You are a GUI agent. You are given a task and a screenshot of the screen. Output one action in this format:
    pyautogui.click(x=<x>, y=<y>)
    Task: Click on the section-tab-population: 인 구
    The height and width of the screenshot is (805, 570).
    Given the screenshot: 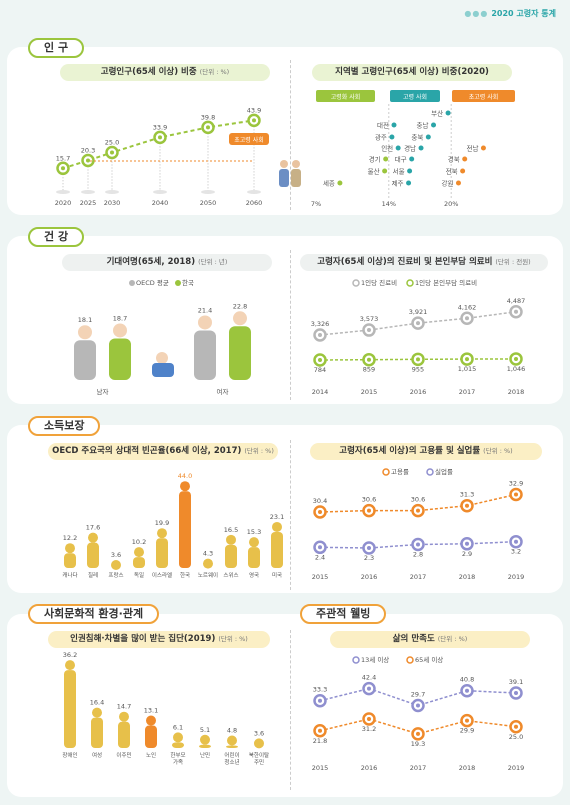 What is the action you would take?
    pyautogui.click(x=56, y=48)
    